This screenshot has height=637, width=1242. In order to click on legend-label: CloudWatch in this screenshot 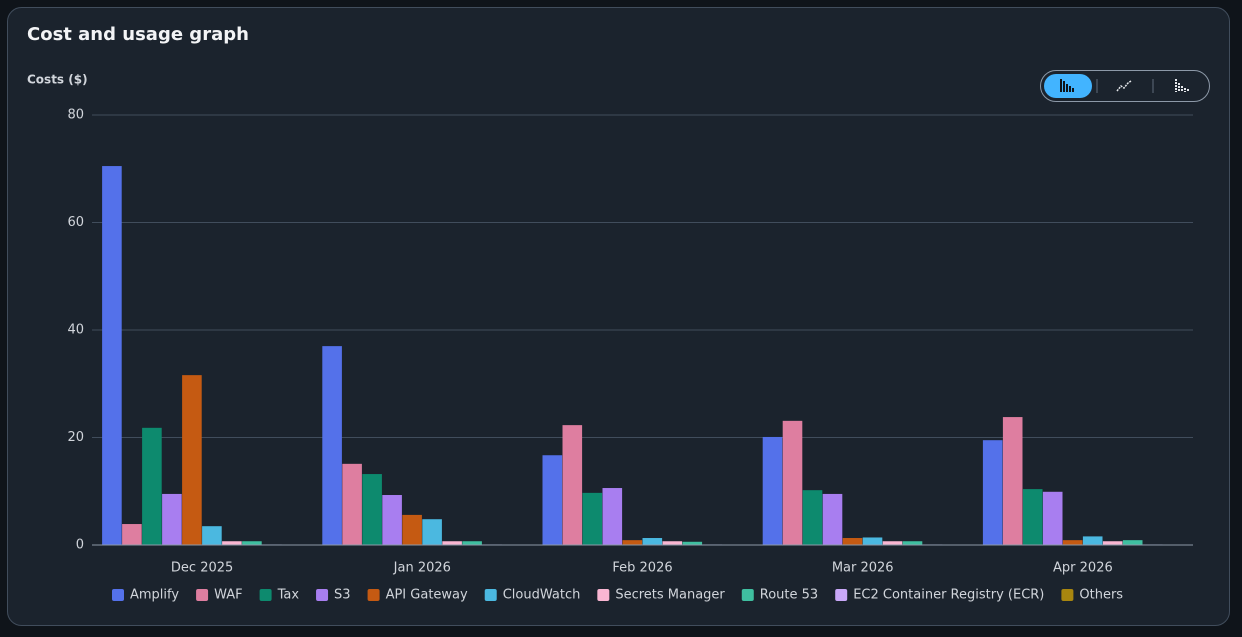, I will do `click(542, 595)`.